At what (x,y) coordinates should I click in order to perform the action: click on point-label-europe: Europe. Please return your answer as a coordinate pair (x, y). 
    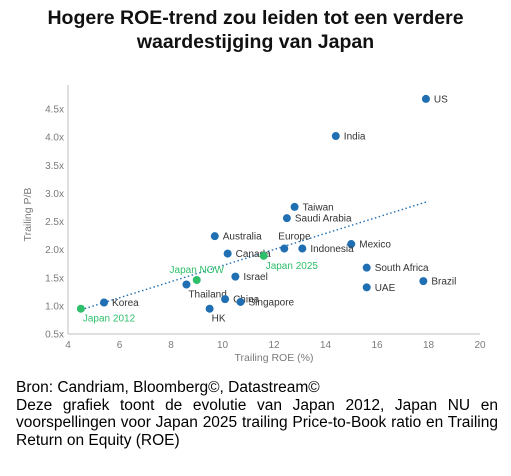
    Looking at the image, I should click on (294, 237).